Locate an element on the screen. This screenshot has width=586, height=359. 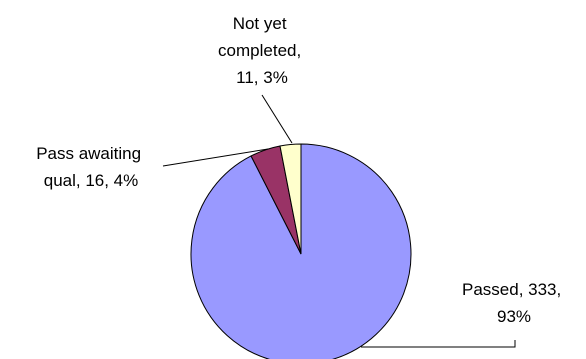
leader-line-passed is located at coordinates (438, 344).